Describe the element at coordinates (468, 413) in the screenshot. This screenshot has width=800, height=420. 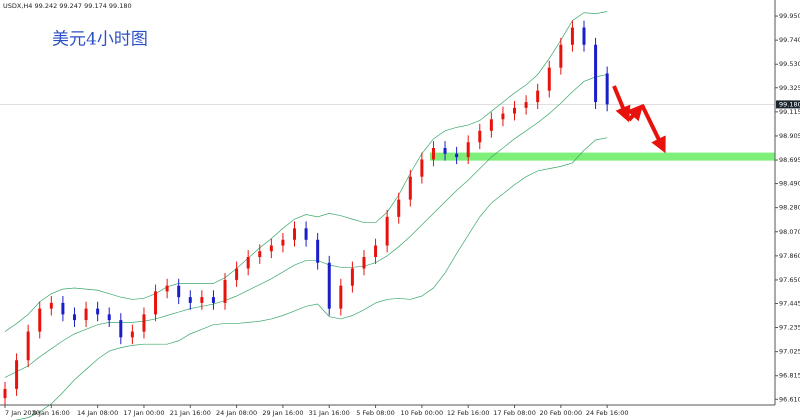
I see `x-tick-label: 12 Feb 16:00` at that location.